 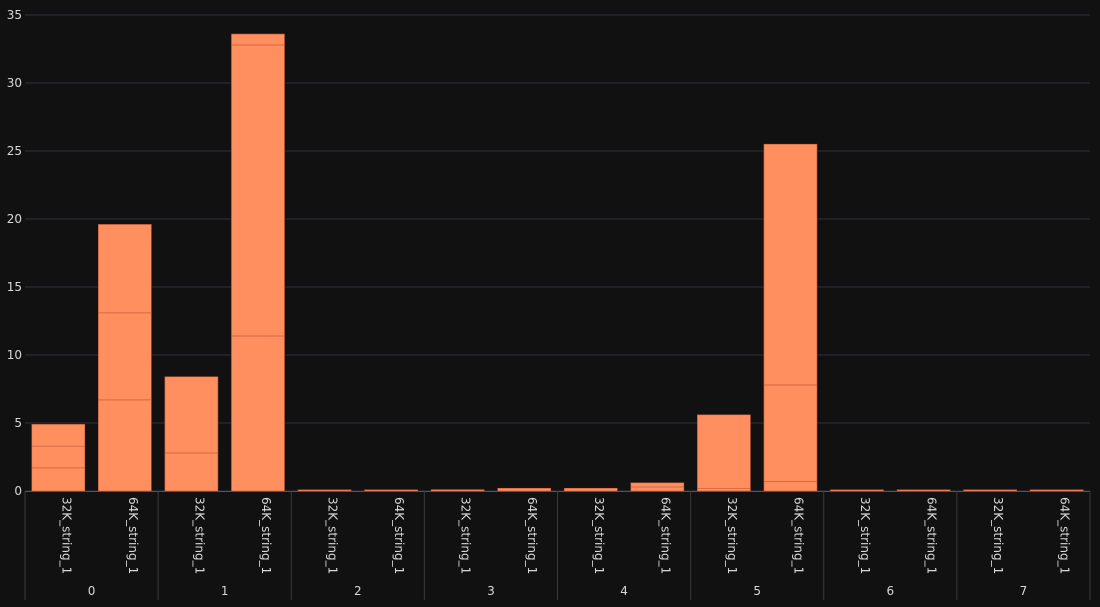 I want to click on y-tick-label: 25, so click(x=14, y=151).